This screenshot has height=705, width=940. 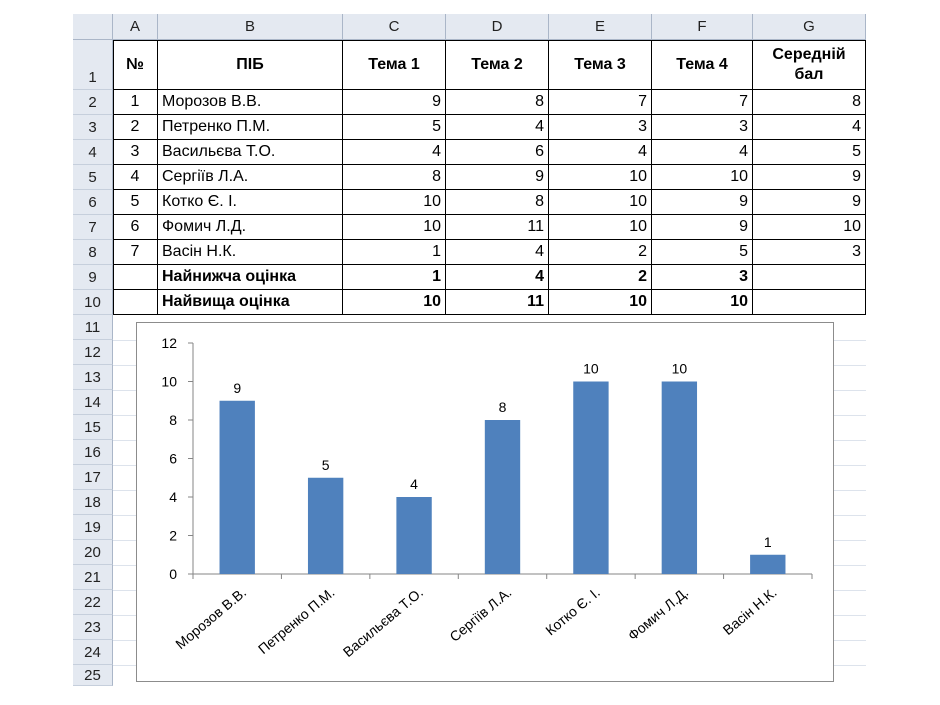 What do you see at coordinates (600, 27) in the screenshot?
I see `column-header-e: E` at bounding box center [600, 27].